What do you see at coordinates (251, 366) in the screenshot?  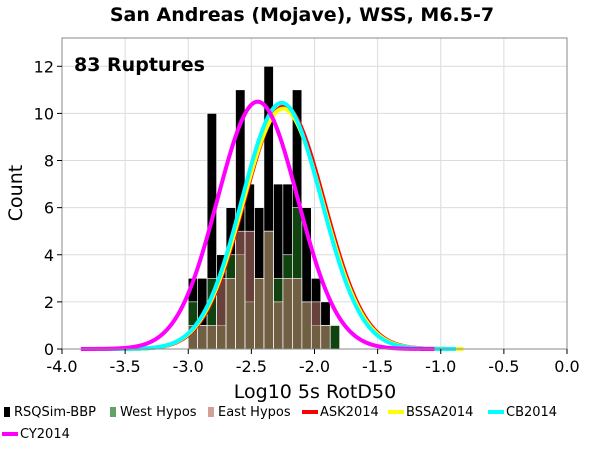 I see `x-tick-label: -2.5` at bounding box center [251, 366].